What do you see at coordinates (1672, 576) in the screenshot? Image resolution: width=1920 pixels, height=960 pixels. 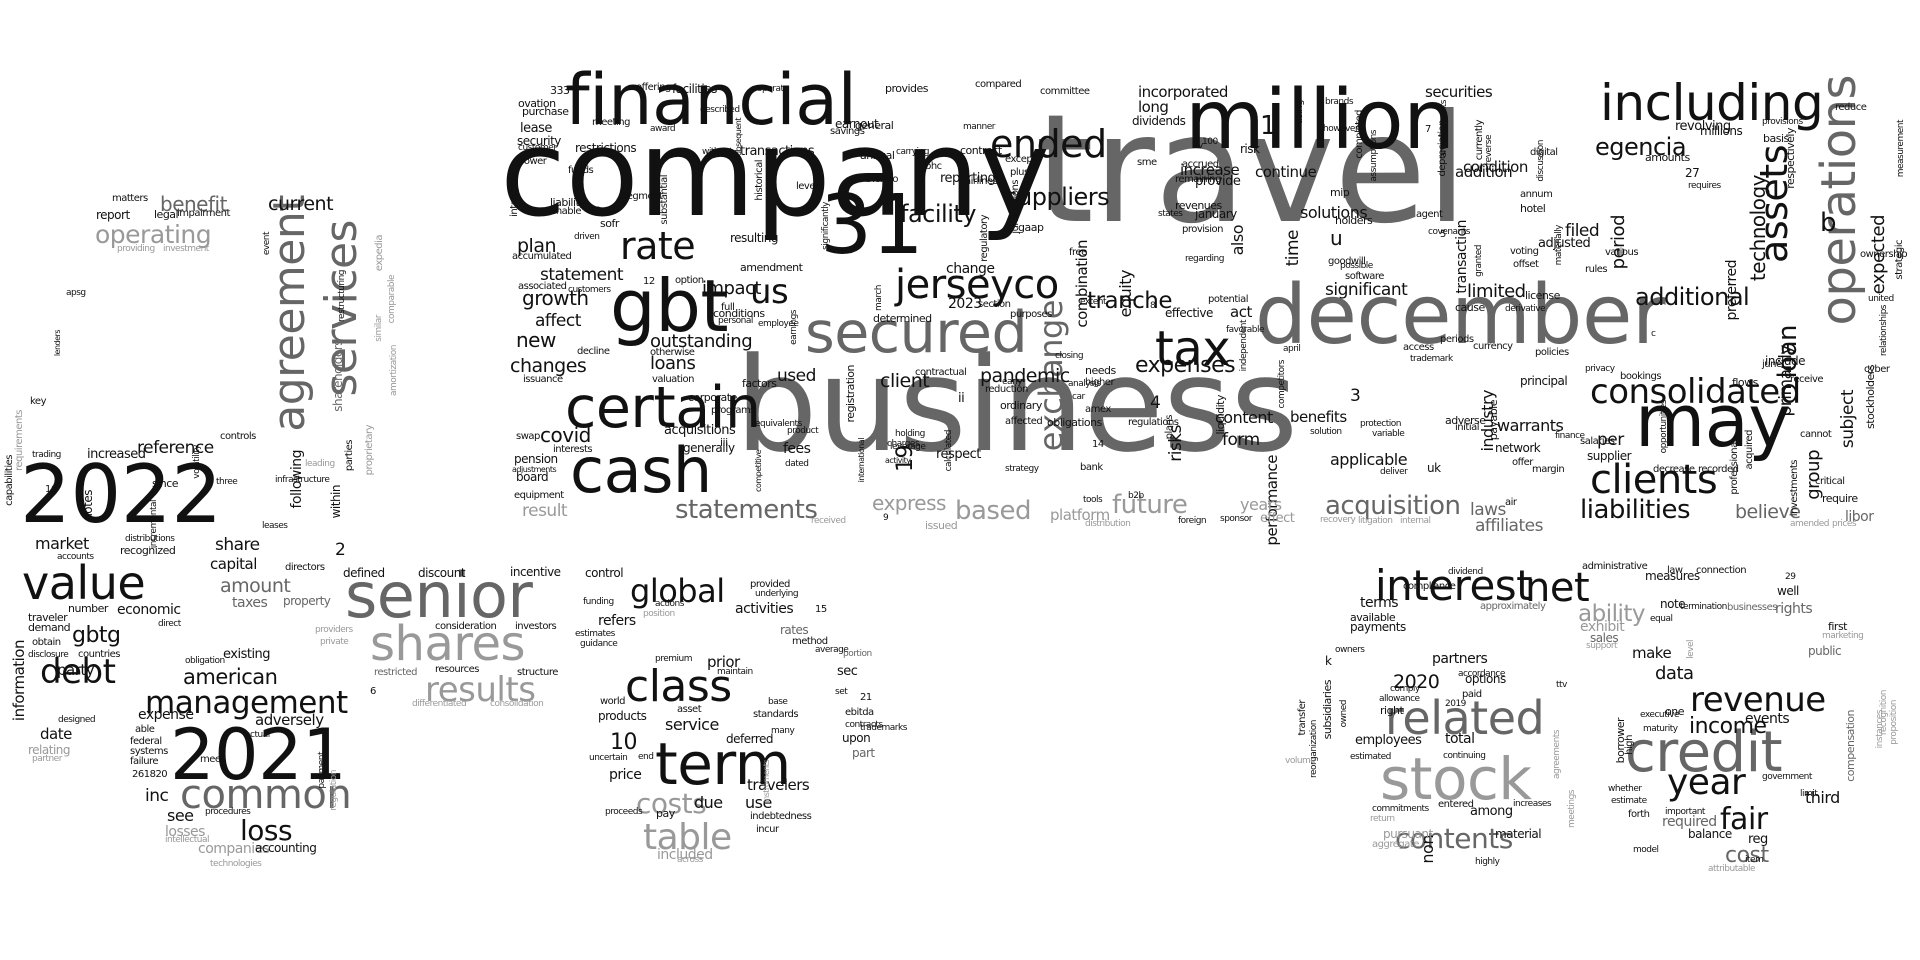 I see `word-measures: measures` at bounding box center [1672, 576].